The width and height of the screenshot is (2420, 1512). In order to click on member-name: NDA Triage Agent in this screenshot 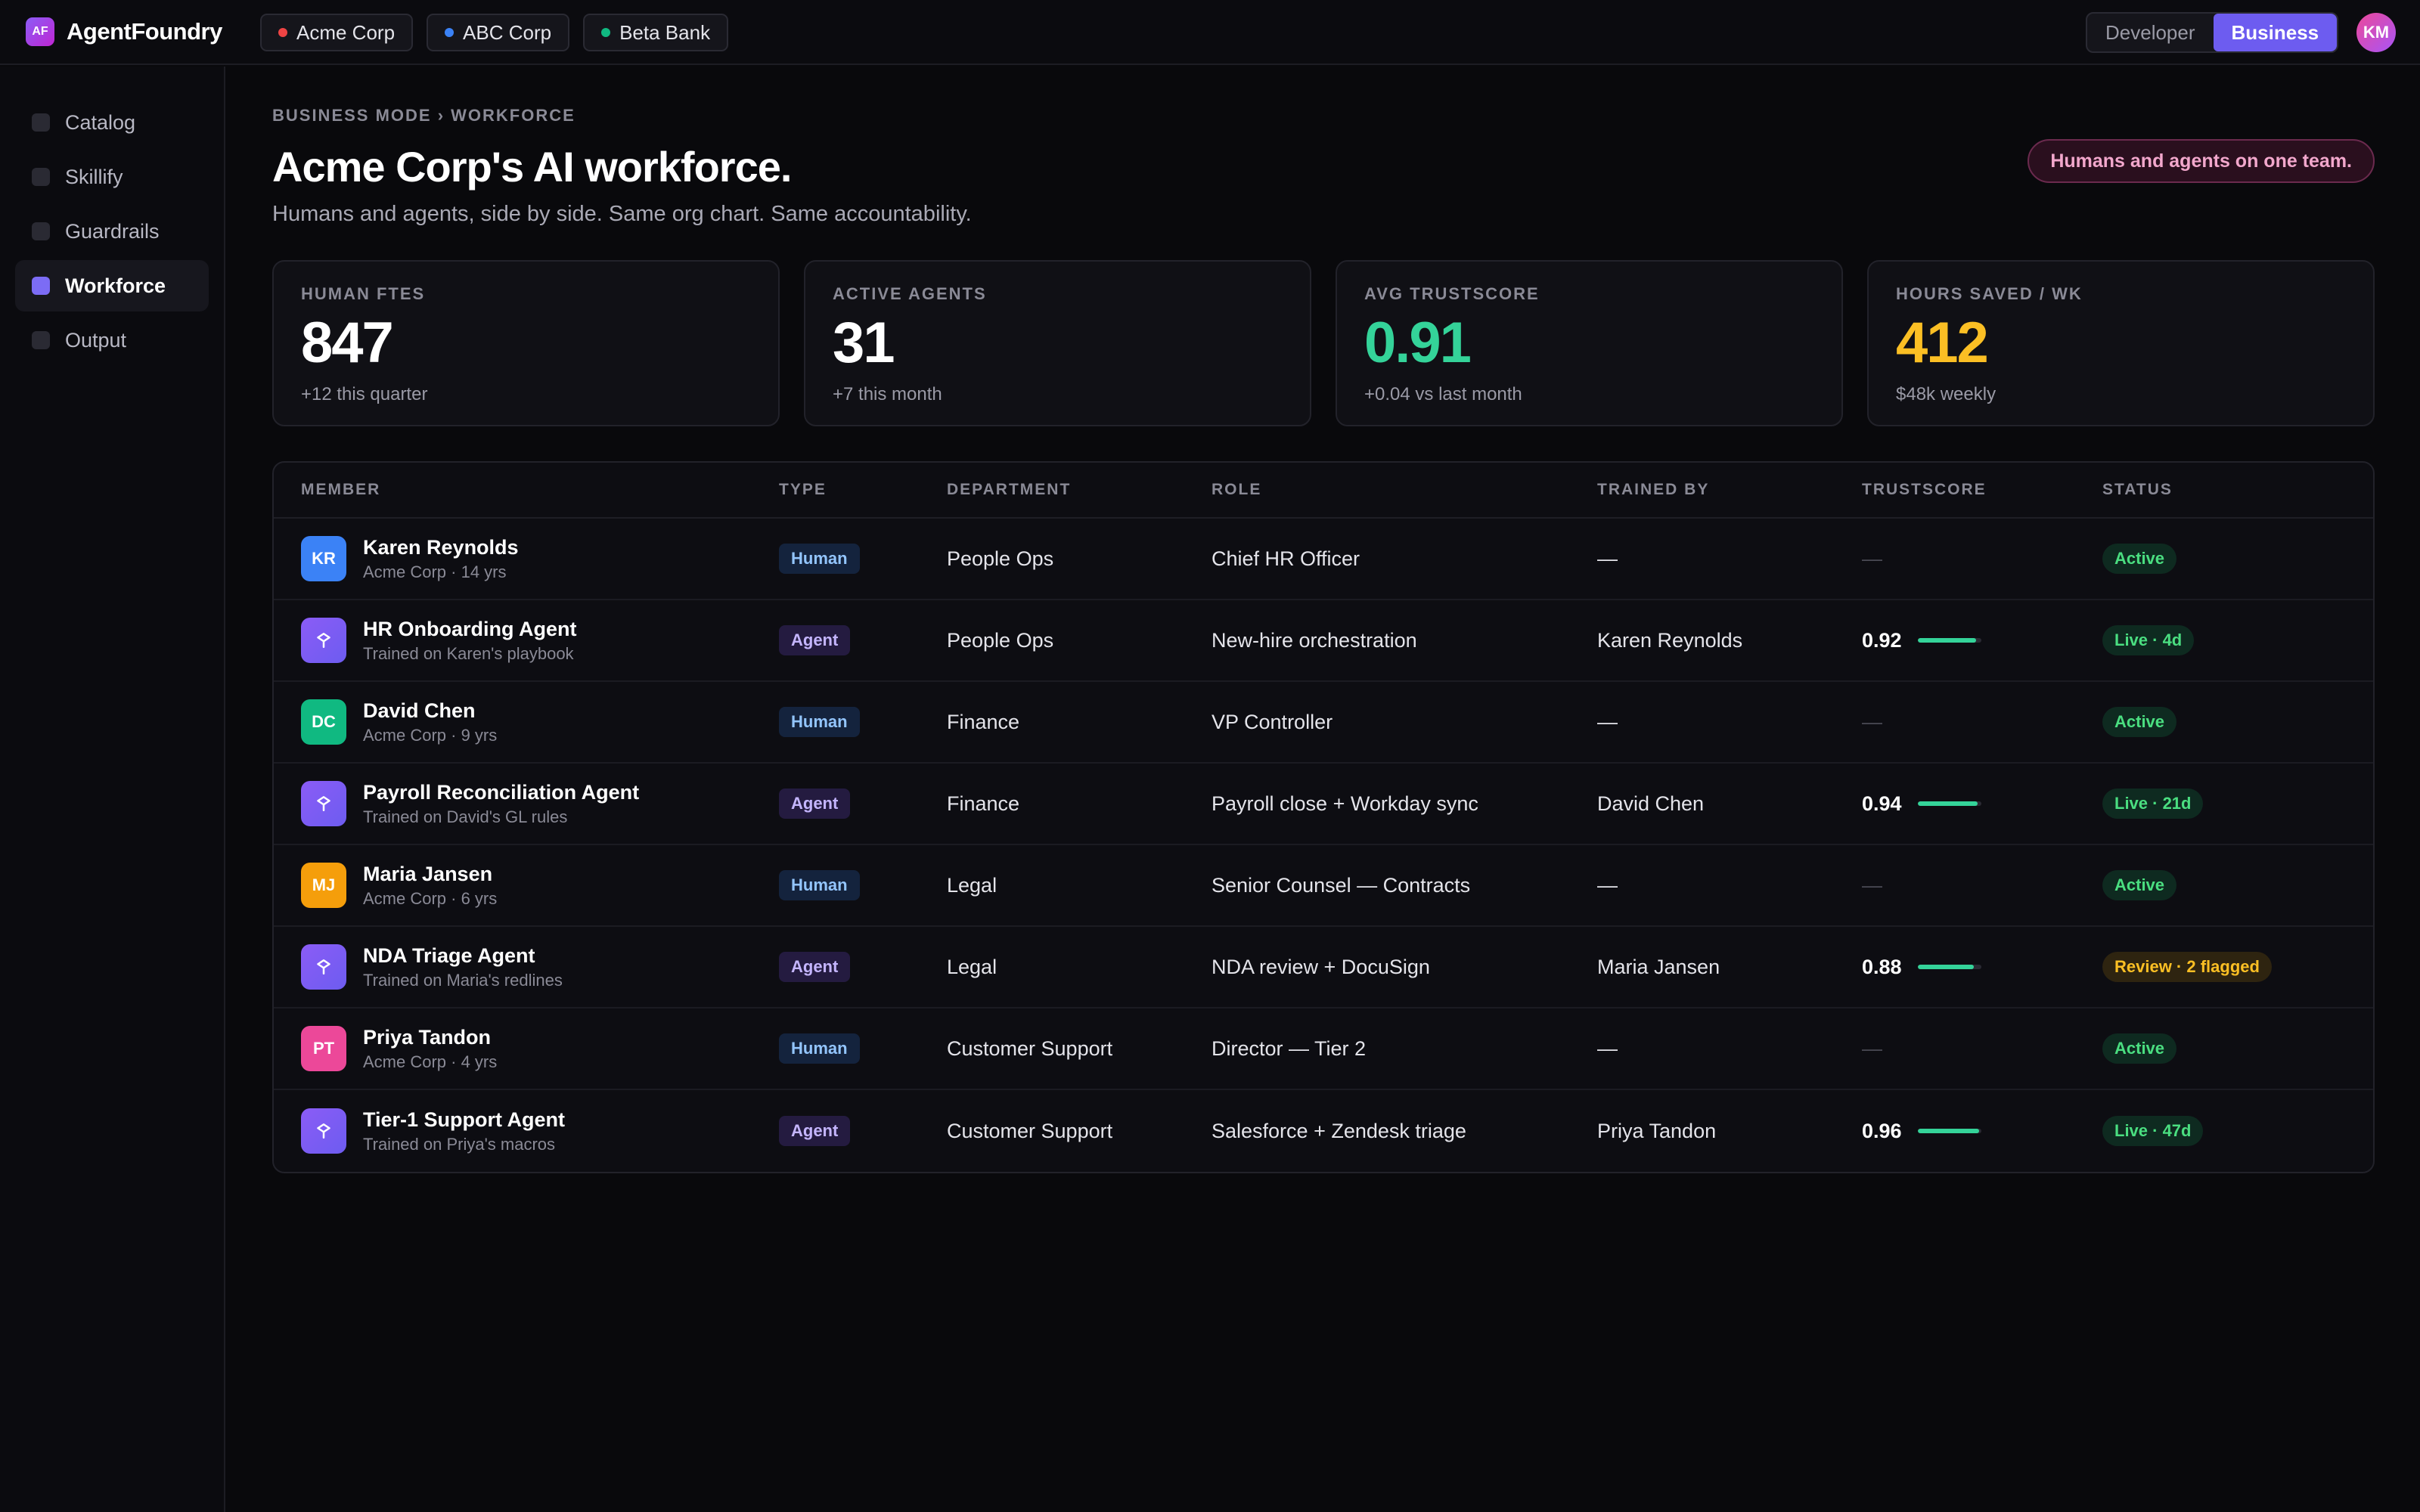, I will do `click(449, 955)`.